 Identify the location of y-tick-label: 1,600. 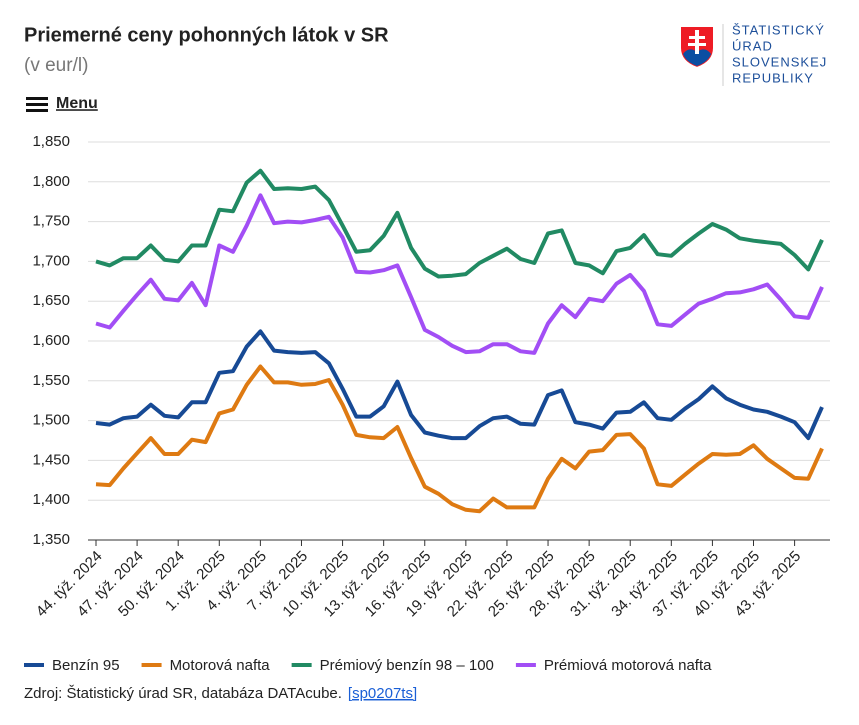
(51, 340).